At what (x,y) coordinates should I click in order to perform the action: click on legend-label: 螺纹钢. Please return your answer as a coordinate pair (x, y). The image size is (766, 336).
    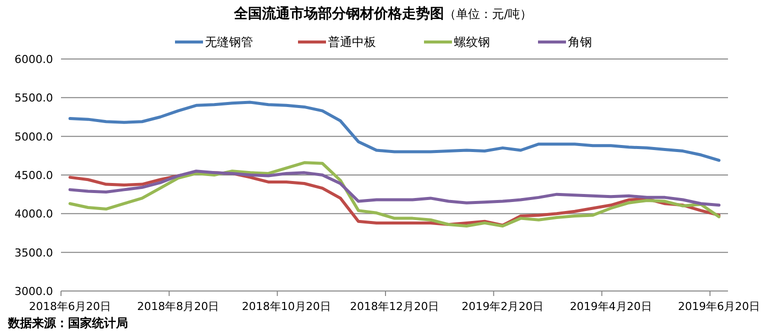
    Looking at the image, I should click on (472, 42).